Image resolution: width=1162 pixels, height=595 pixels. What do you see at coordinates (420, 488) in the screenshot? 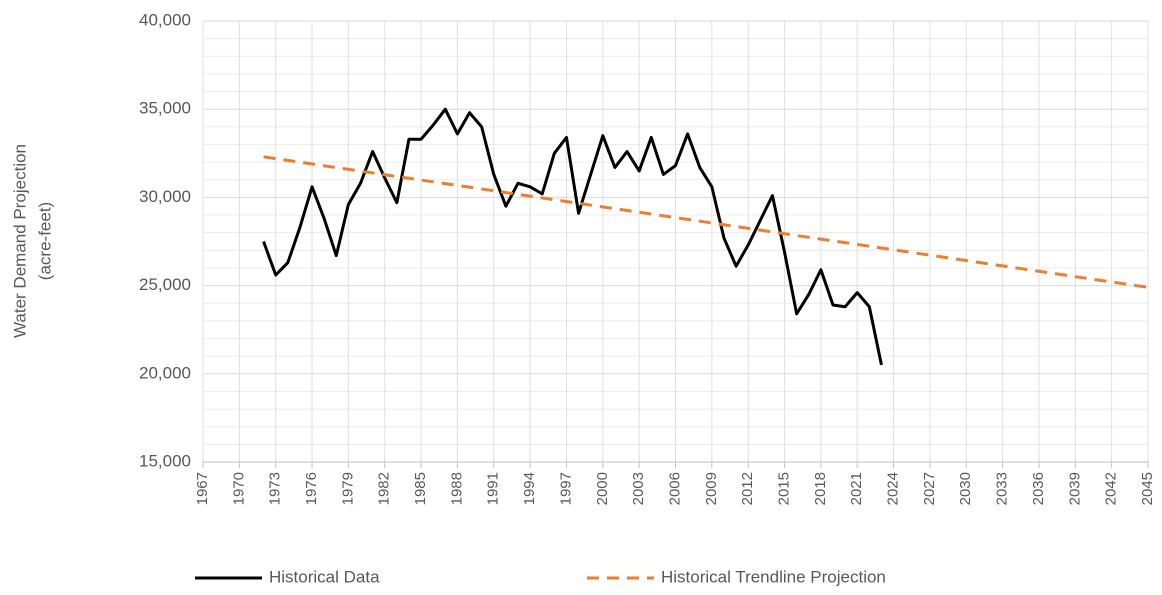
I see `x-tick-label: 1985` at bounding box center [420, 488].